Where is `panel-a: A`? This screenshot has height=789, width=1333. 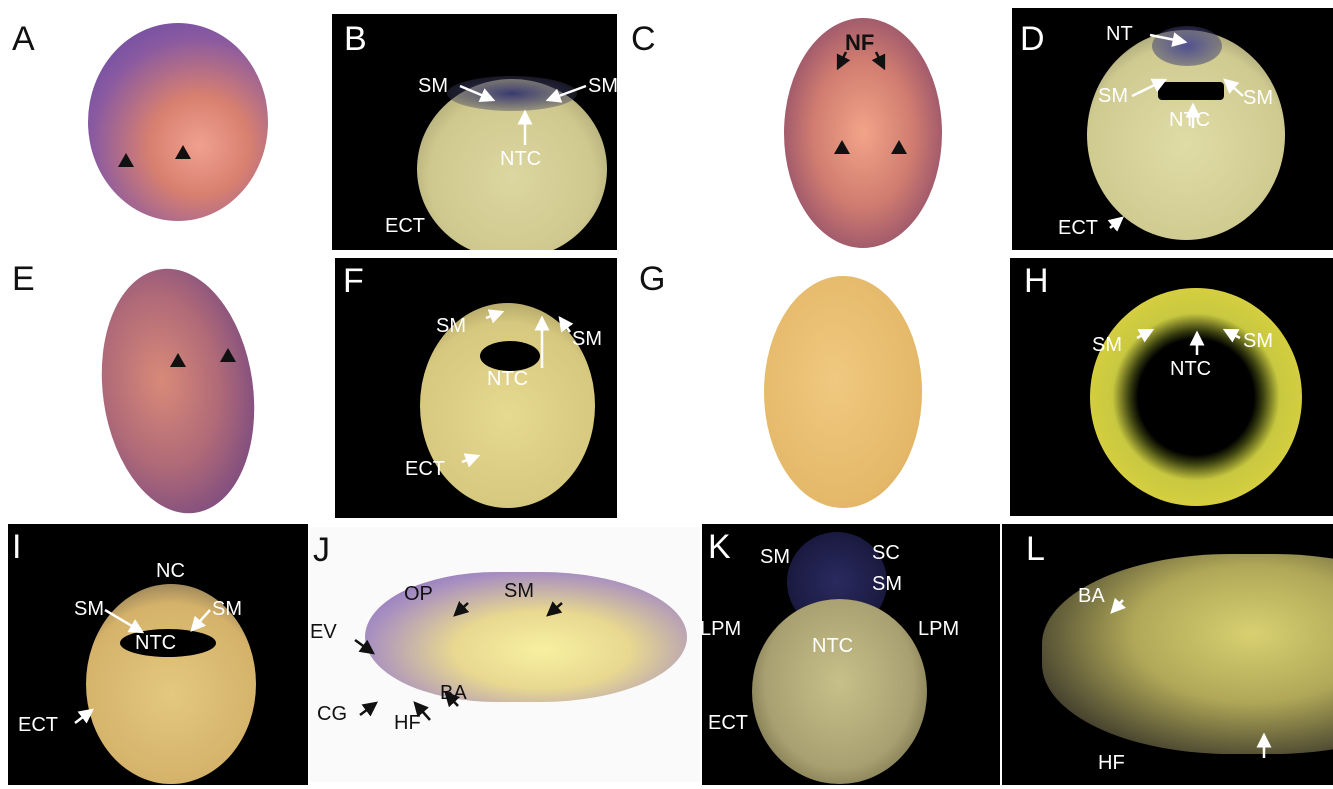 panel-a: A is located at coordinates (169, 129).